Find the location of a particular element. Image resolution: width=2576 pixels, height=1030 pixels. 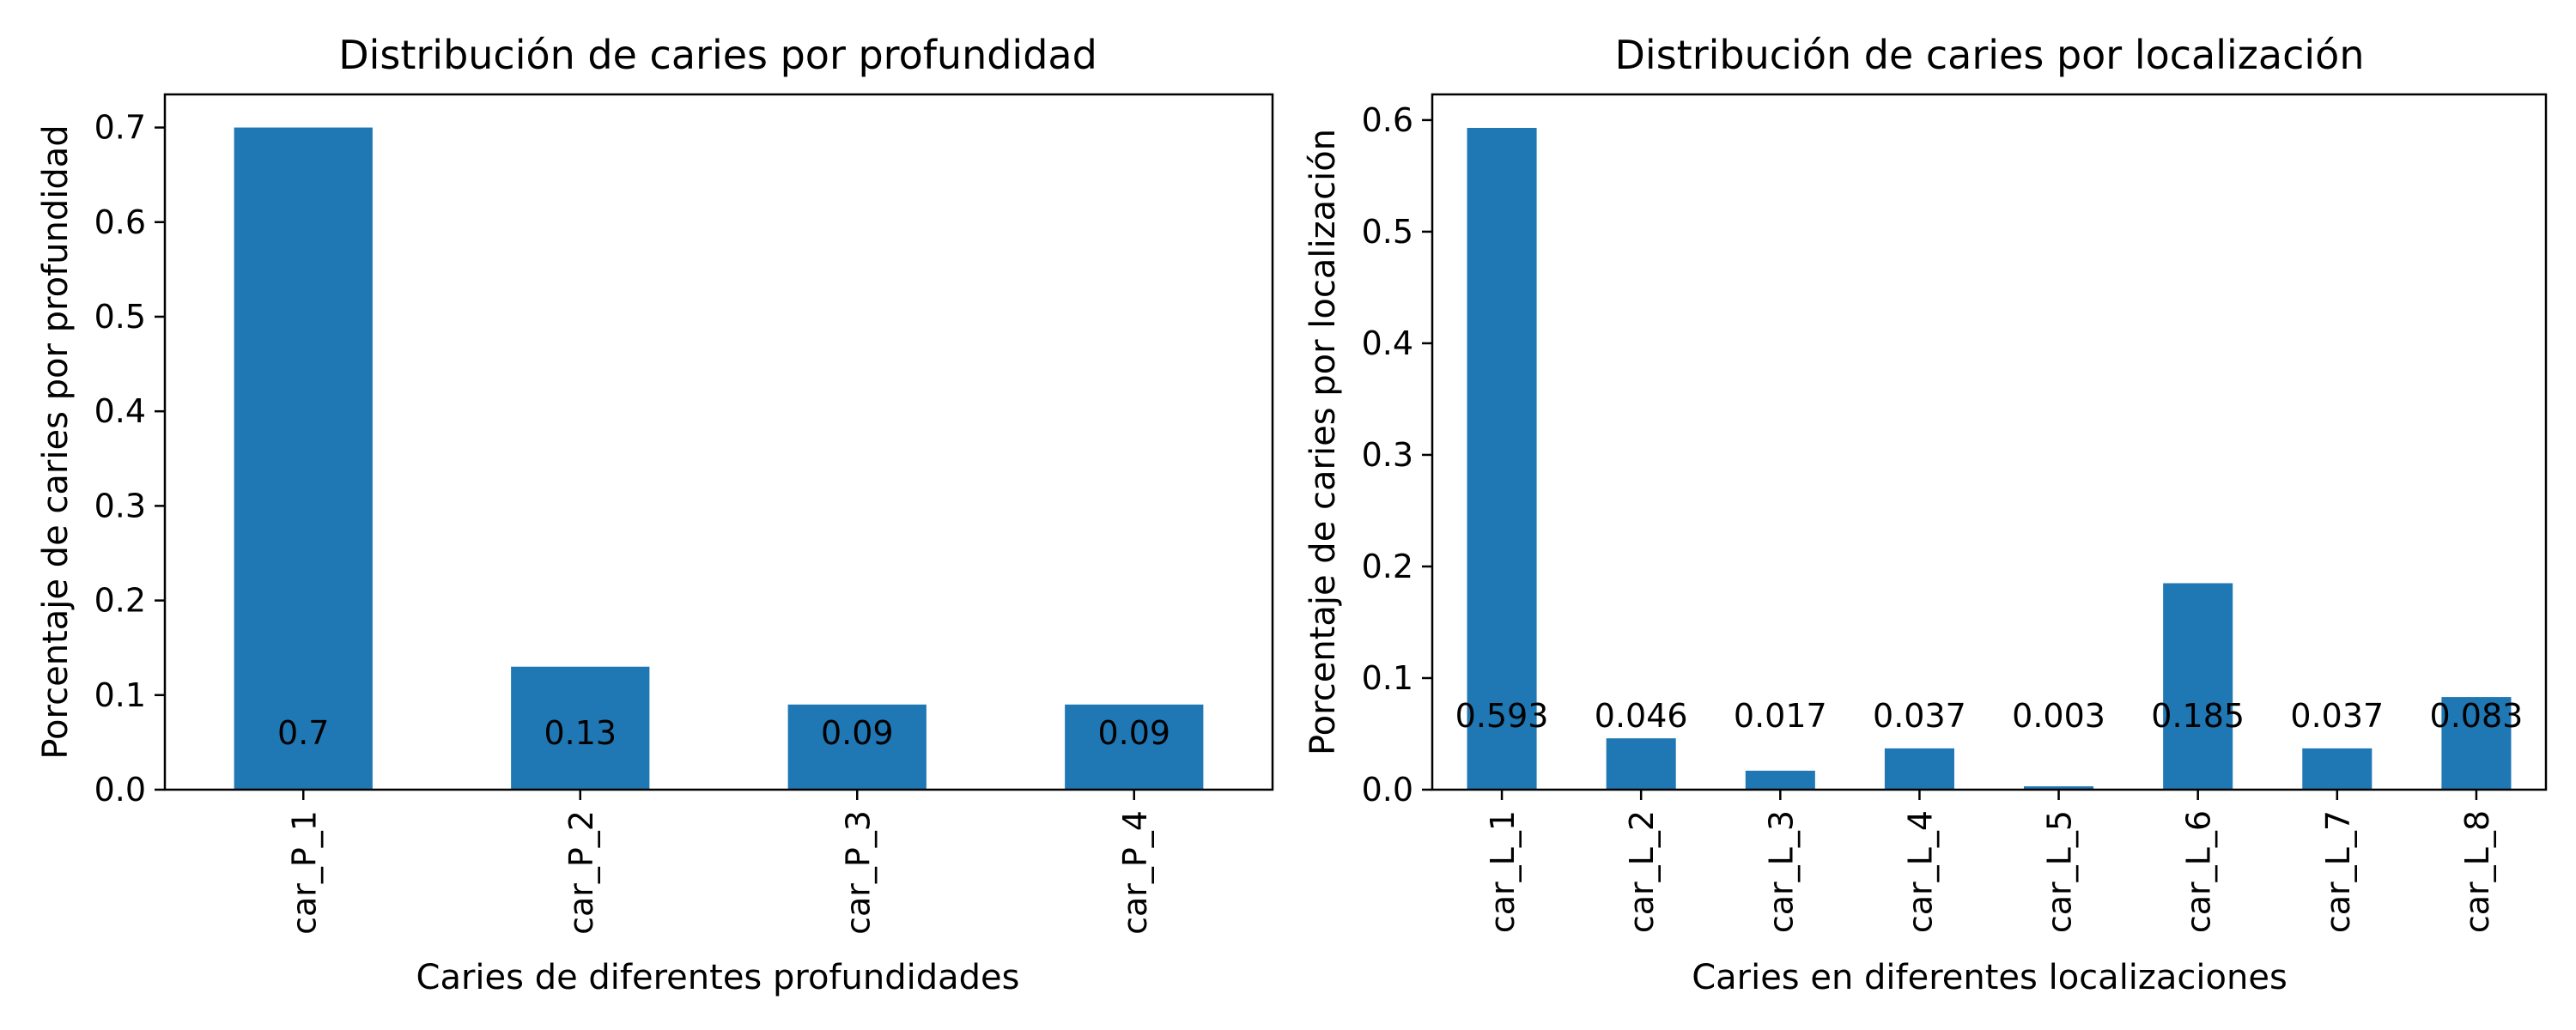

location-chart-data-label-car_L_1: 0.593 is located at coordinates (1502, 716).